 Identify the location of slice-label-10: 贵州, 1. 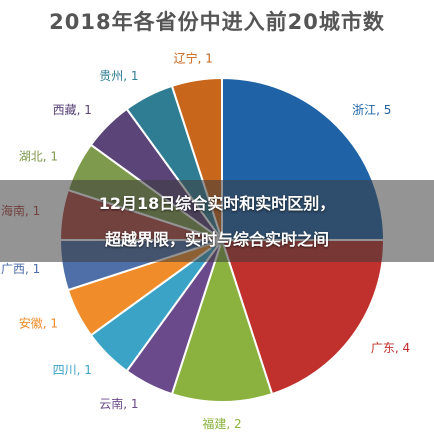
(118, 76).